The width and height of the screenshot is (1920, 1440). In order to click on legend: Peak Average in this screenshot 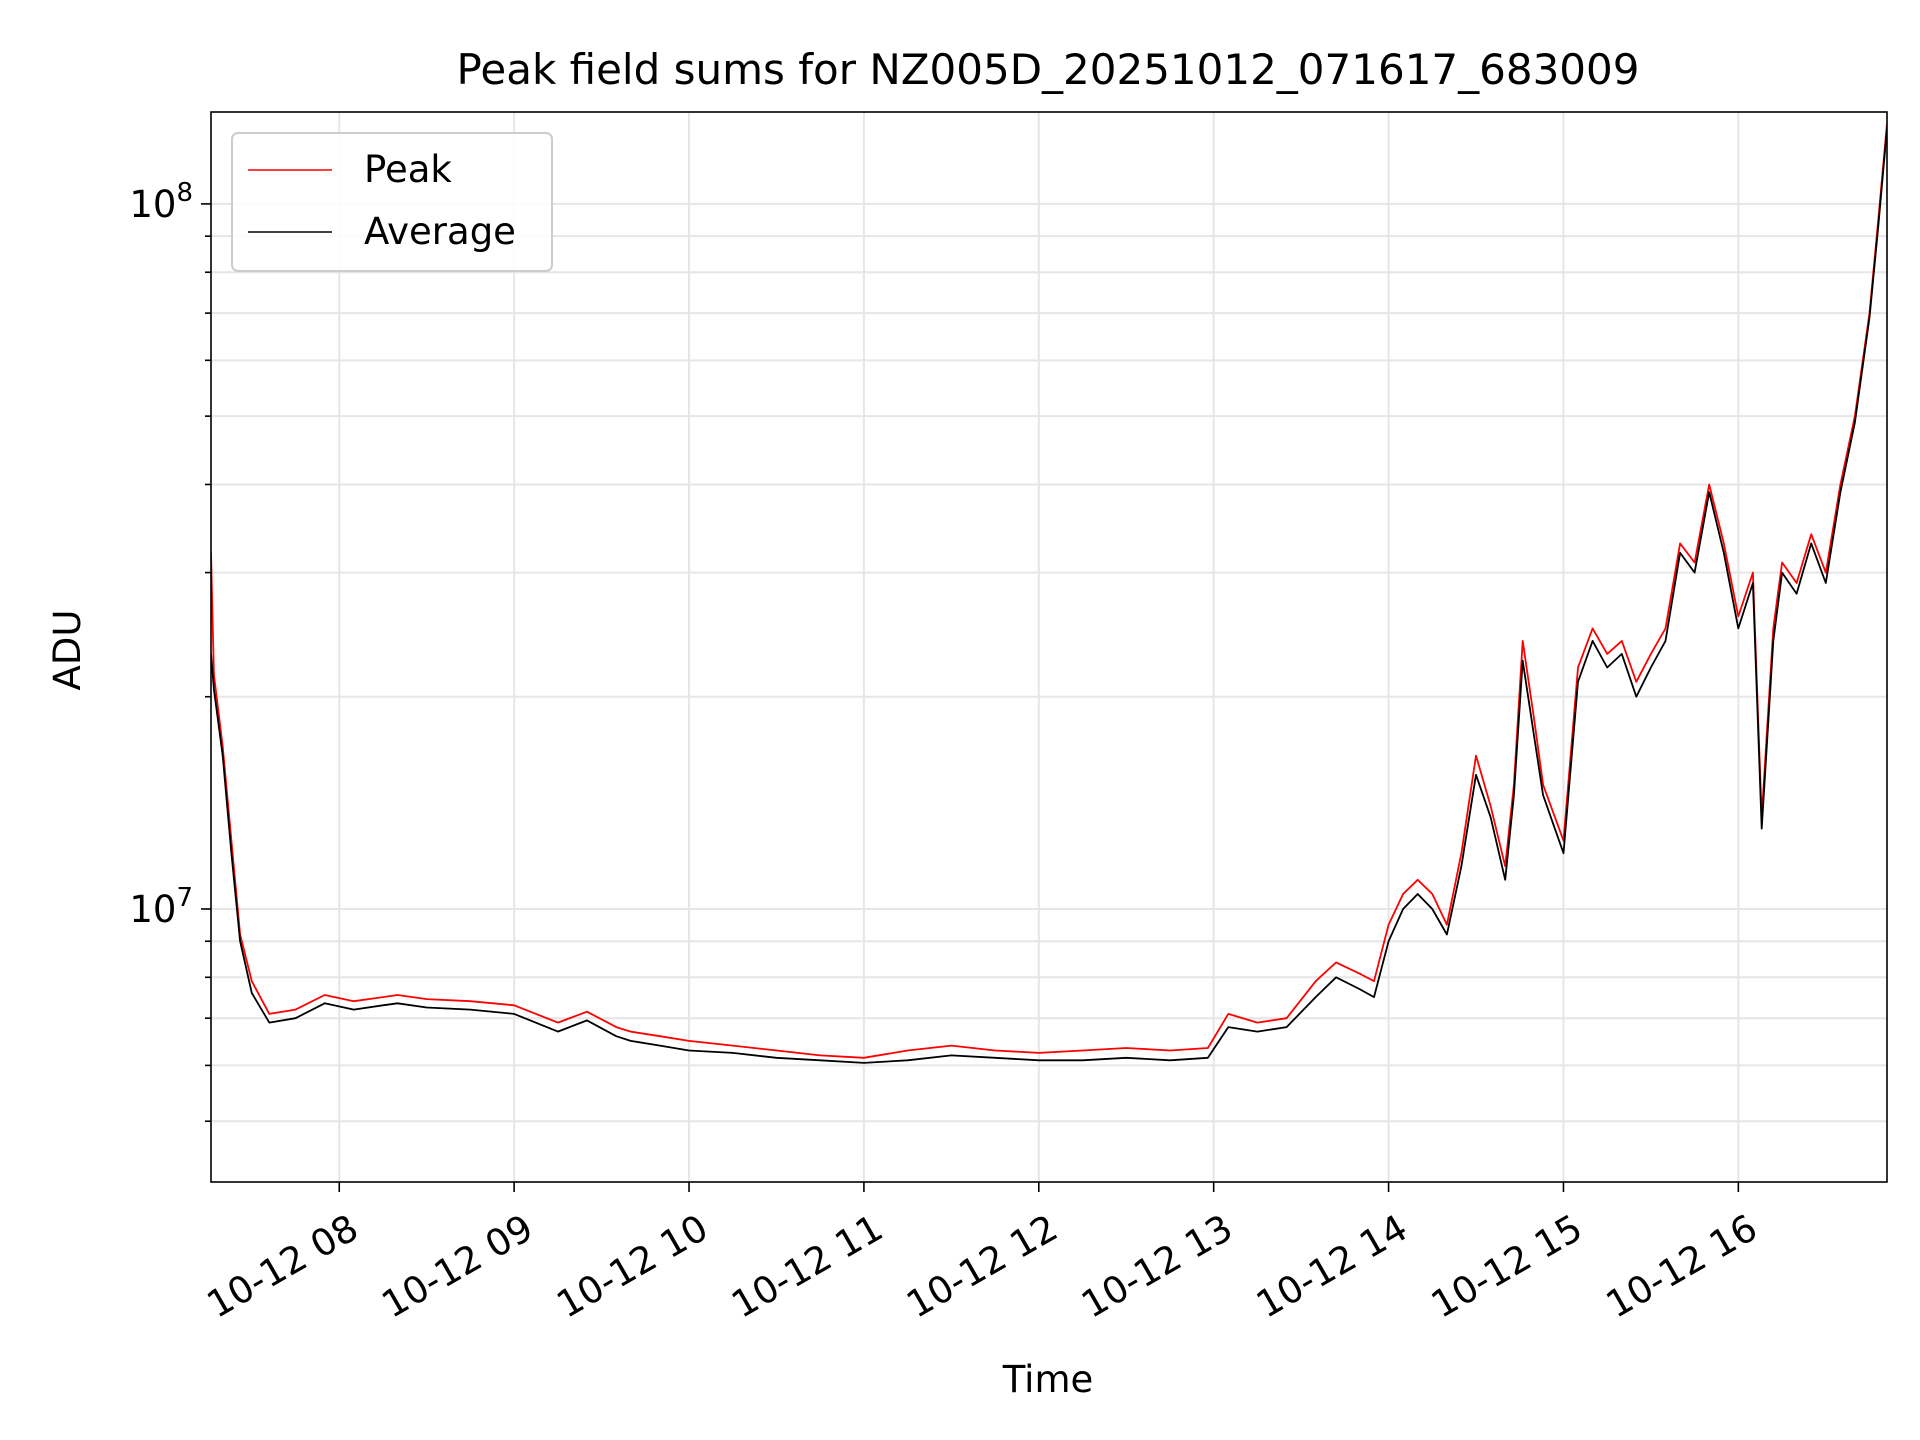, I will do `click(392, 202)`.